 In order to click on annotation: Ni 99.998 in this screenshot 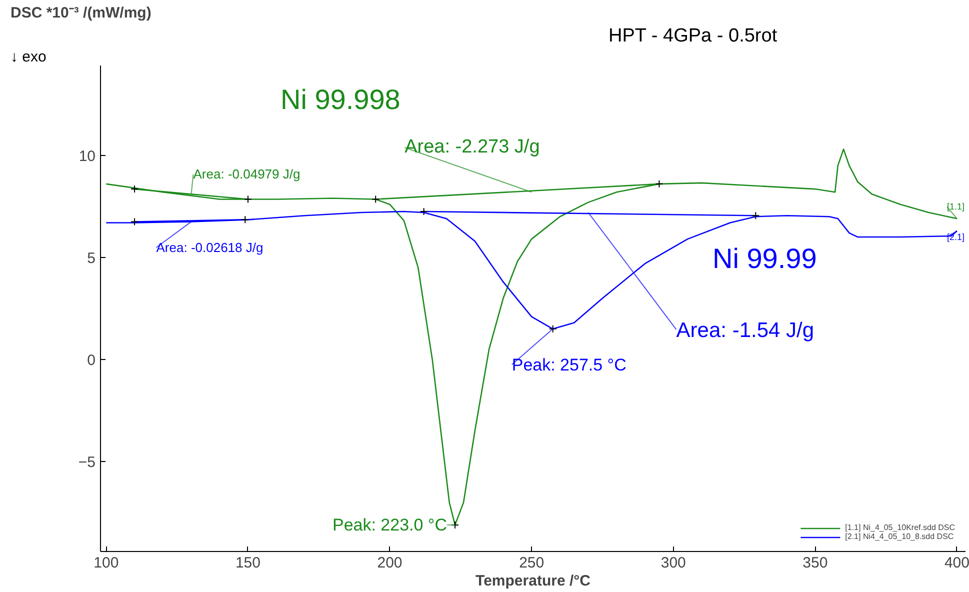, I will do `click(340, 99)`.